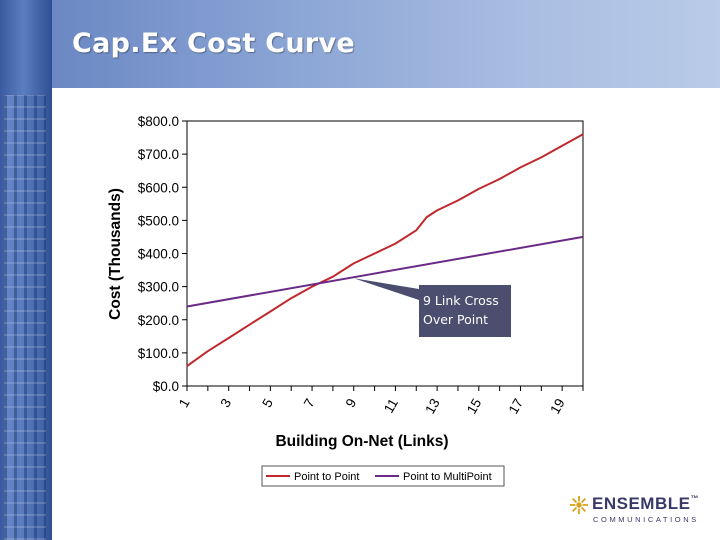  What do you see at coordinates (309, 403) in the screenshot?
I see `x-tick-label: 7` at bounding box center [309, 403].